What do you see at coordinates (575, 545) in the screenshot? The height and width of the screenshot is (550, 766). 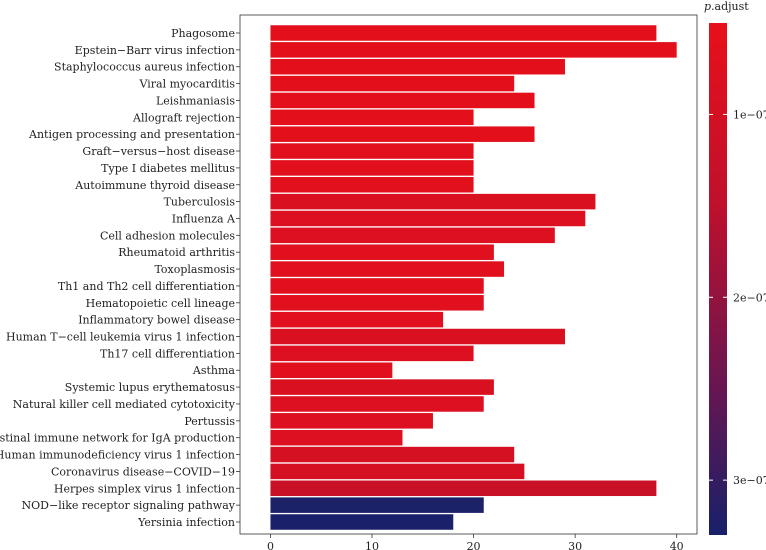 I see `x-tick-label-3: 30` at bounding box center [575, 545].